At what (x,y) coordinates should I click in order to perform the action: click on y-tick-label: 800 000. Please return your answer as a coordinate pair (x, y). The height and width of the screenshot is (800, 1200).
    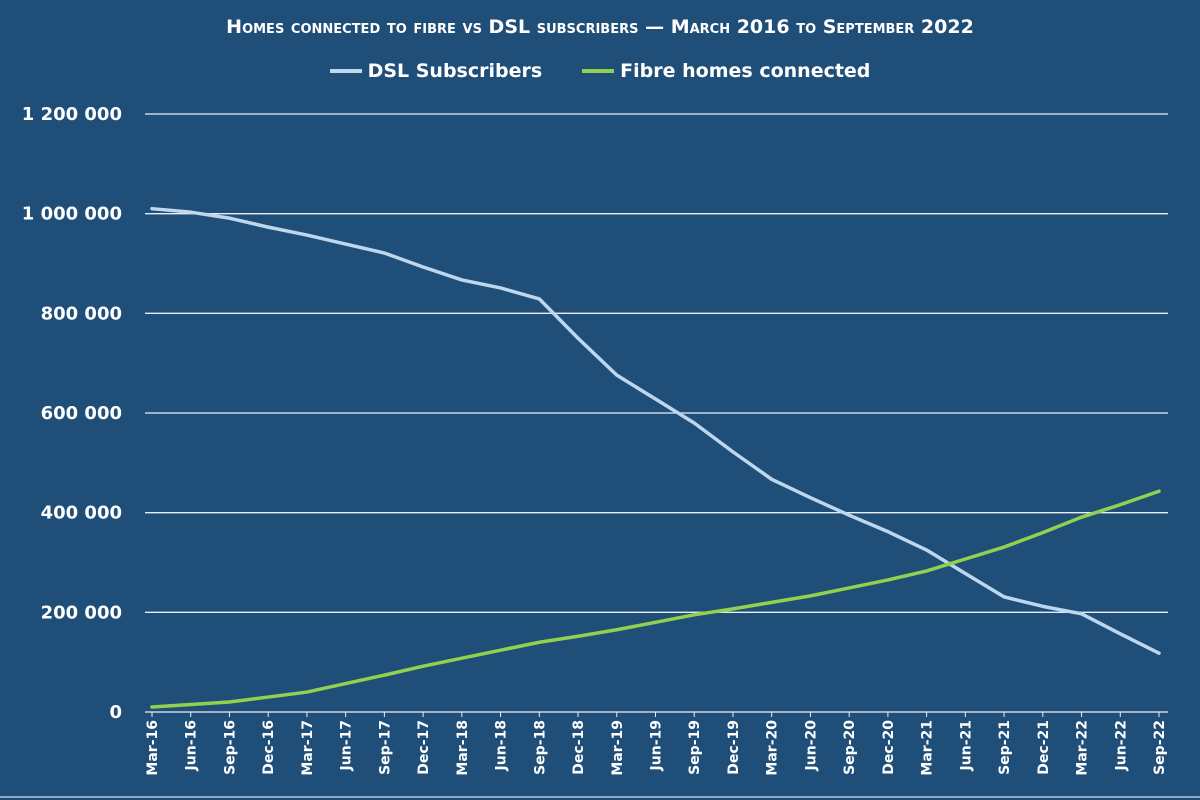
    Looking at the image, I should click on (81, 313).